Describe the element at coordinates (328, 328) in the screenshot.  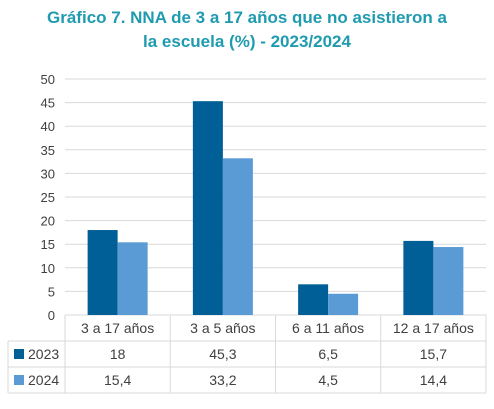
I see `category-label: 6 a 11 años` at that location.